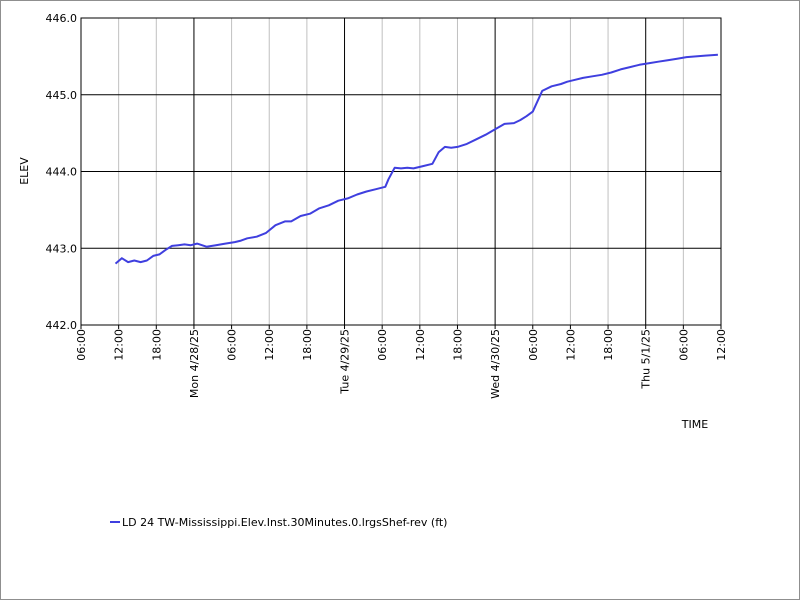 The width and height of the screenshot is (800, 600). Describe the element at coordinates (495, 364) in the screenshot. I see `x-tick-label: Wed 4/30/25` at that location.